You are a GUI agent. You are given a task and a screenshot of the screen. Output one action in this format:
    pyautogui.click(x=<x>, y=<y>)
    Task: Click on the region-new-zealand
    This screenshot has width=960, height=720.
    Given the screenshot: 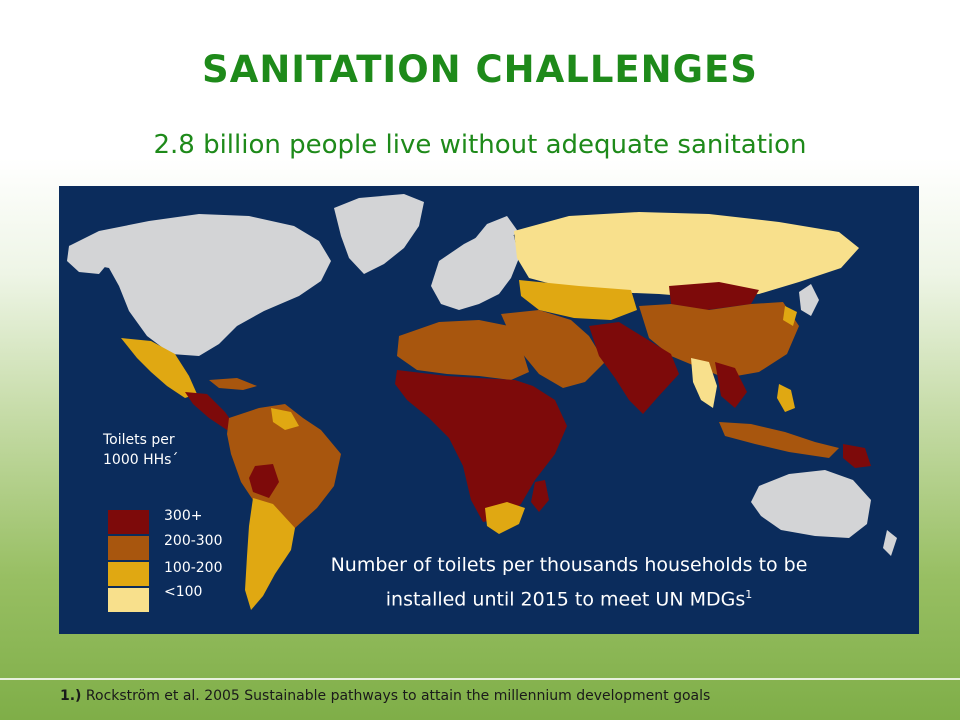 What is the action you would take?
    pyautogui.click(x=890, y=543)
    